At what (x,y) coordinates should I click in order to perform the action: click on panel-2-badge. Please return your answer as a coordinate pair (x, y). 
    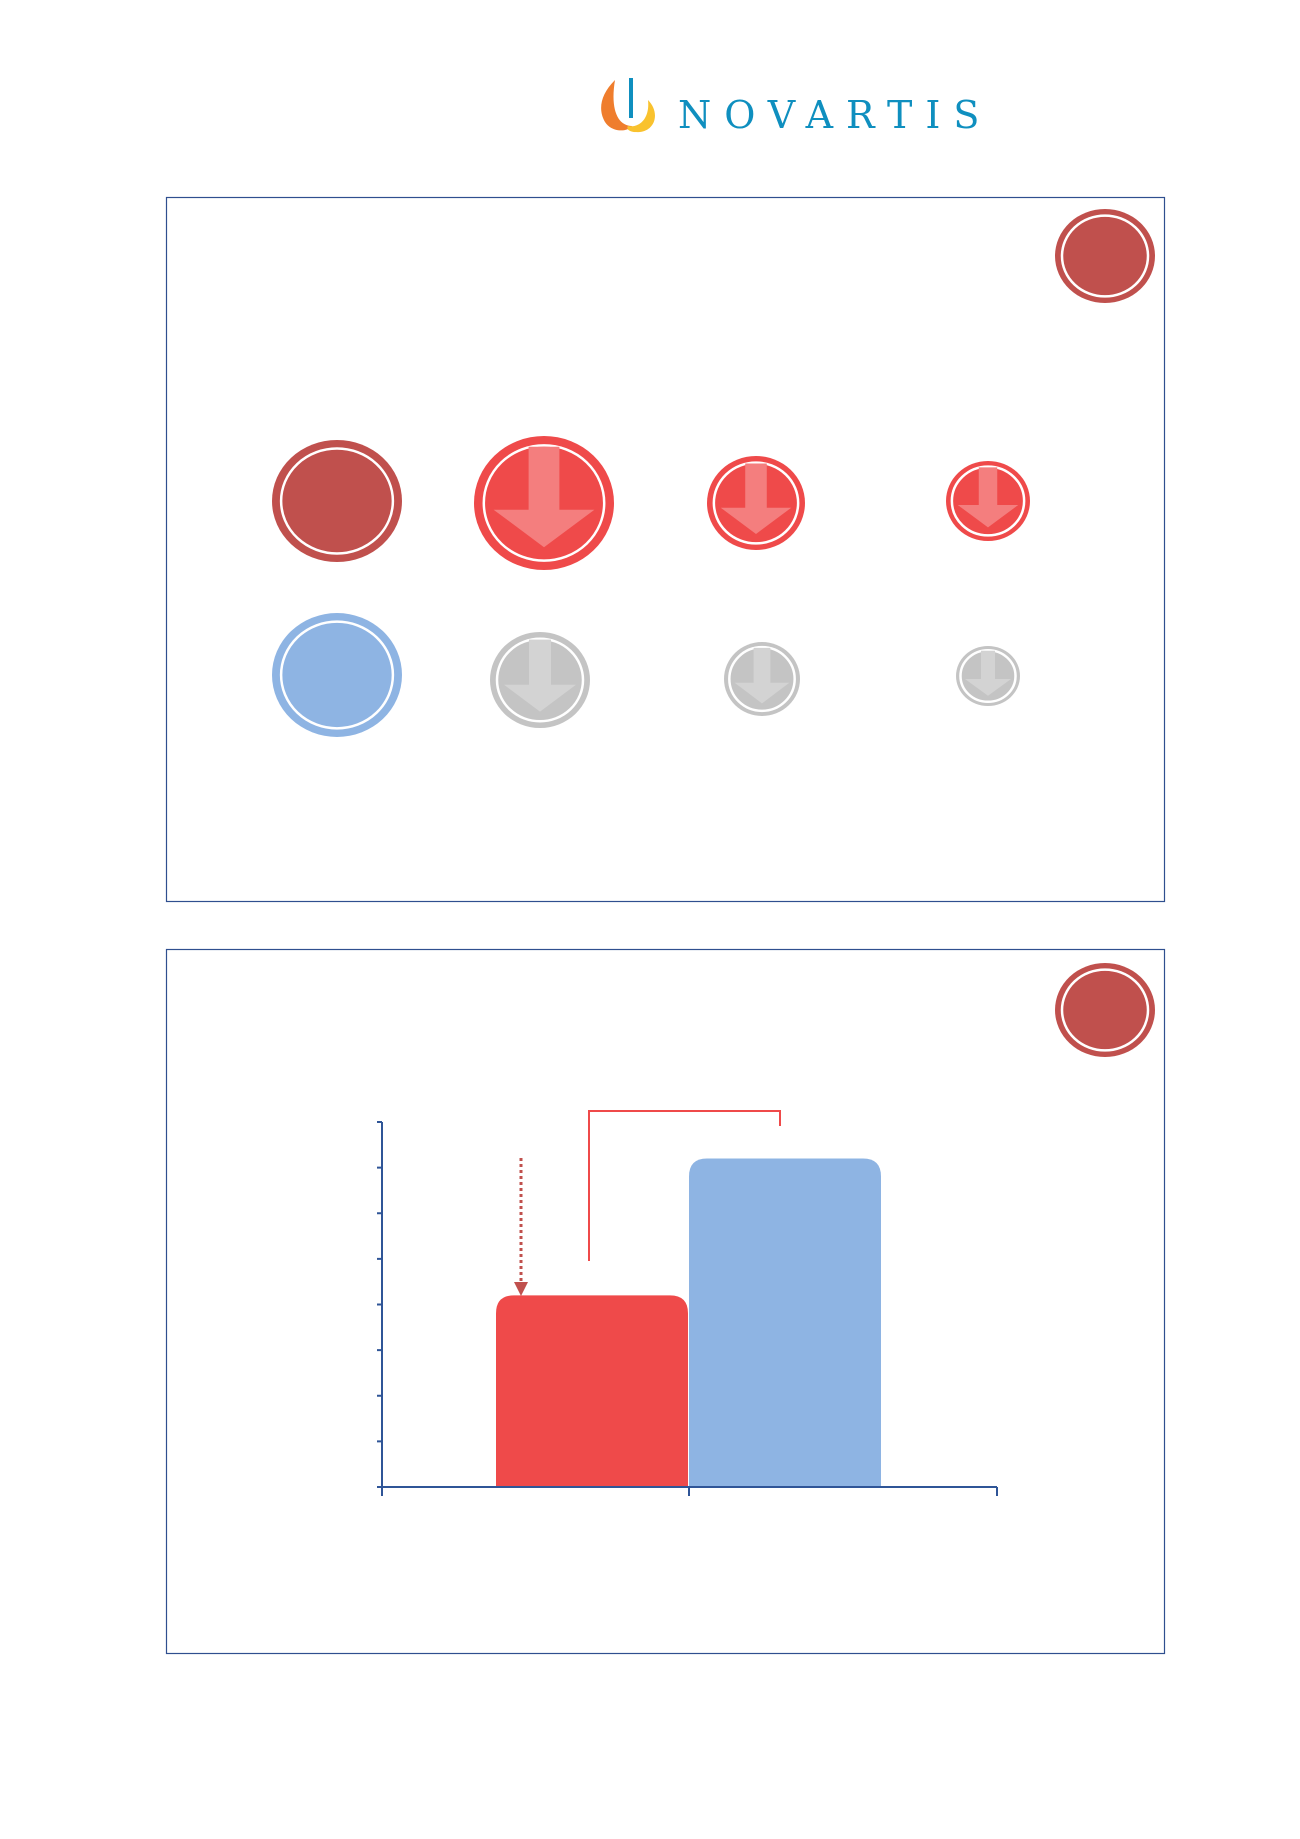
    Looking at the image, I should click on (1105, 1010).